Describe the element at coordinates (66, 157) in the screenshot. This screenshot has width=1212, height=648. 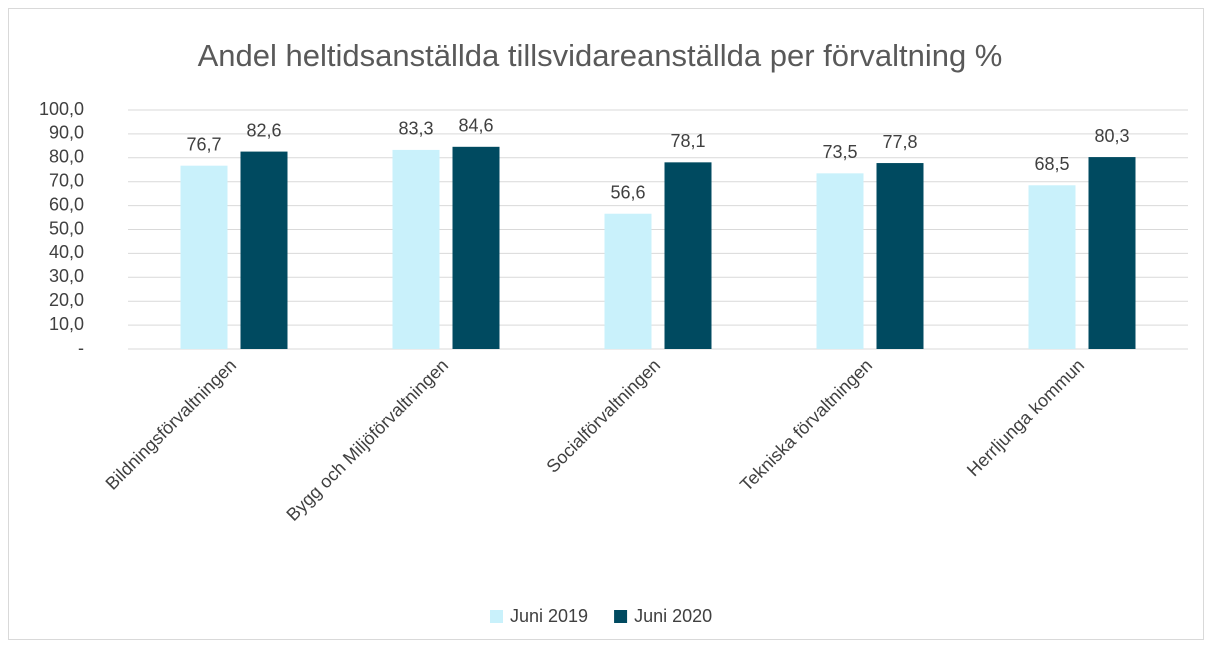
I see `y-tick-label: 80,0` at that location.